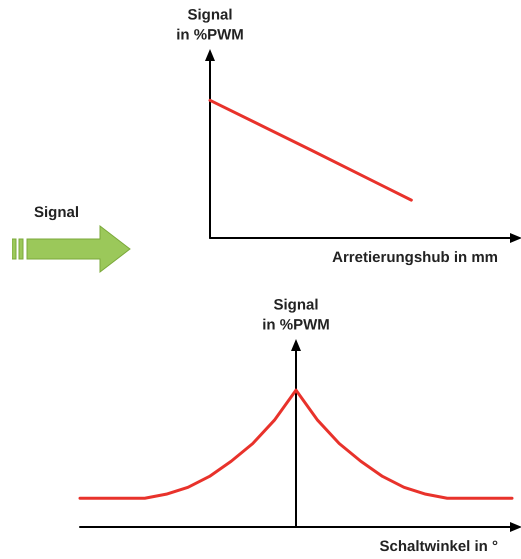 Image resolution: width=521 pixels, height=559 pixels. Describe the element at coordinates (415, 257) in the screenshot. I see `x-axis-title: Arretierungshub in mm` at that location.